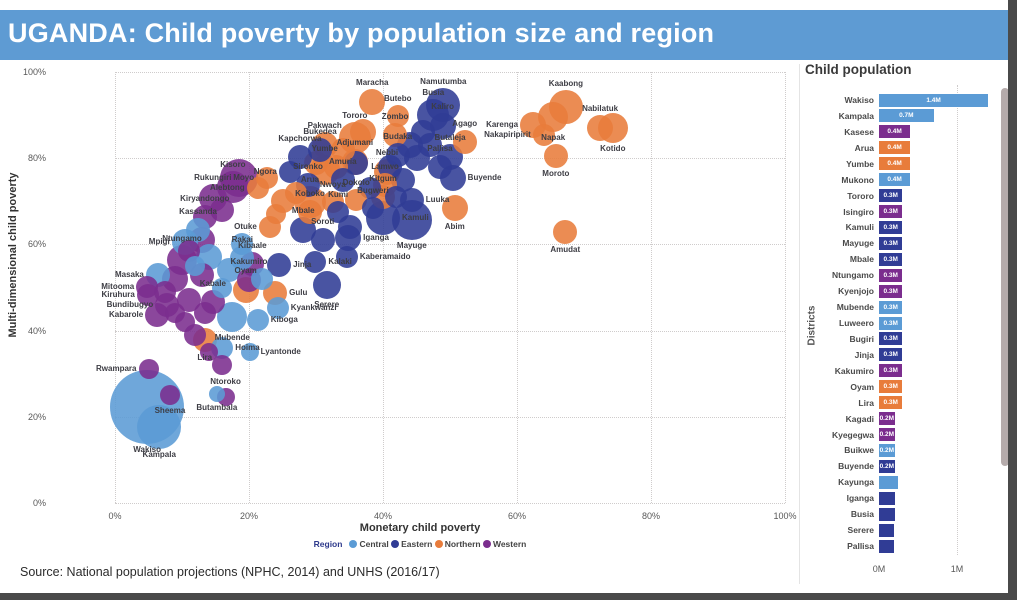 Image resolution: width=1017 pixels, height=600 pixels. I want to click on bar-mukono: 0.4M, so click(895, 180).